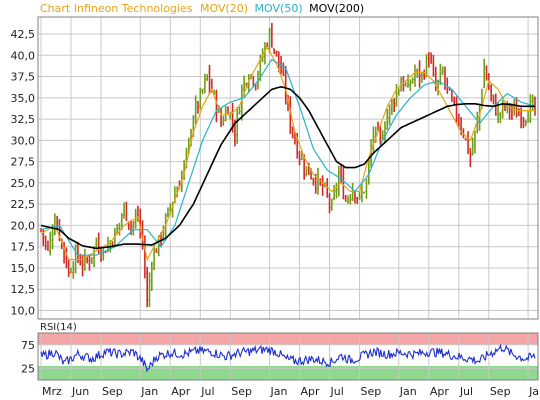 This screenshot has height=400, width=540. Describe the element at coordinates (28, 345) in the screenshot. I see `rsi-y-tick-label: 75` at that location.